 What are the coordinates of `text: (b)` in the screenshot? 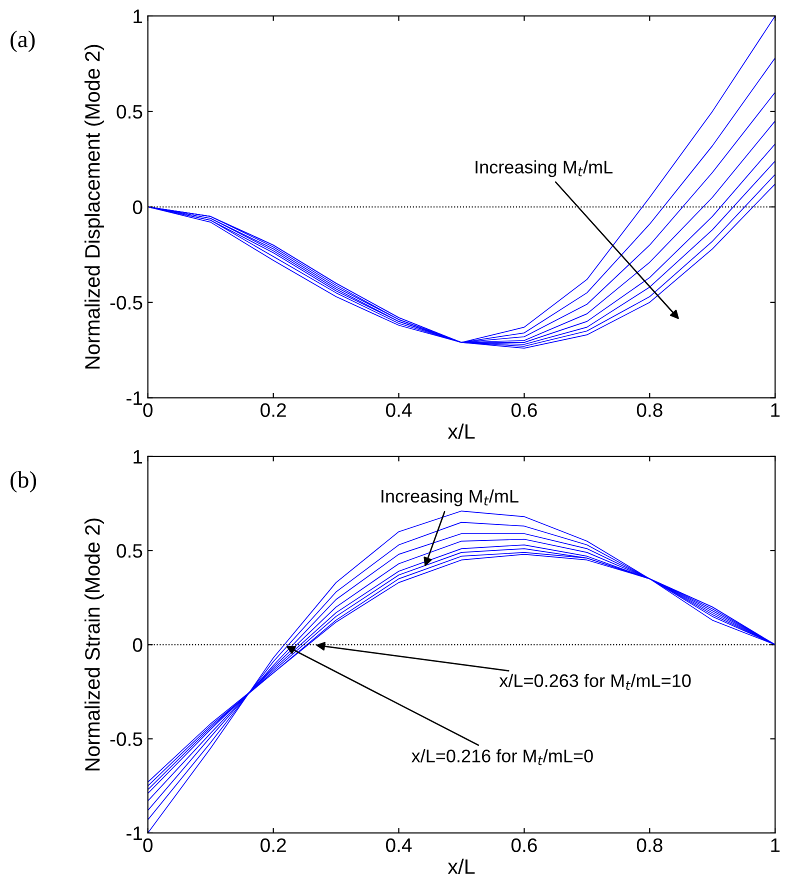 It's located at (23, 482).